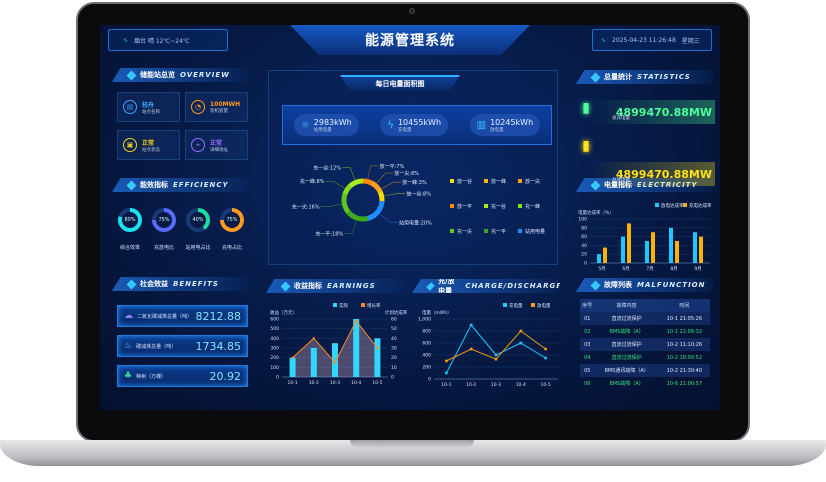 This screenshot has height=482, width=826. Describe the element at coordinates (584, 228) in the screenshot. I see `y-tick-label: 80` at that location.